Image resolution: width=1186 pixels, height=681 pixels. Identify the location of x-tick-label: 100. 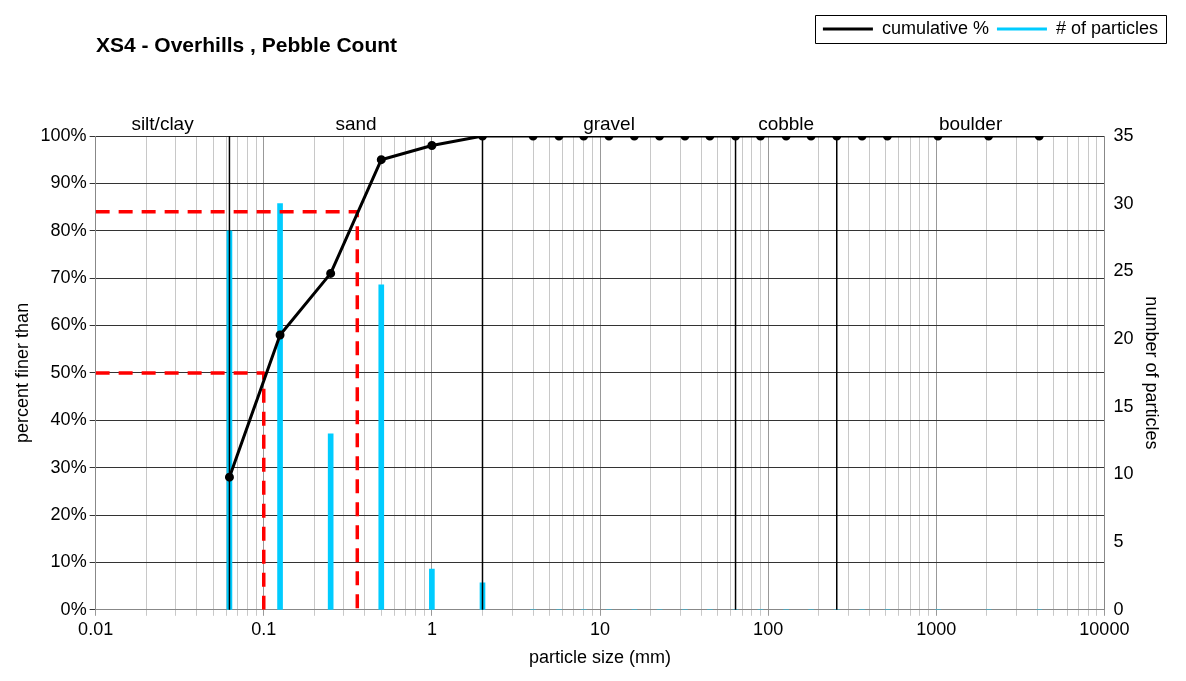
(768, 628).